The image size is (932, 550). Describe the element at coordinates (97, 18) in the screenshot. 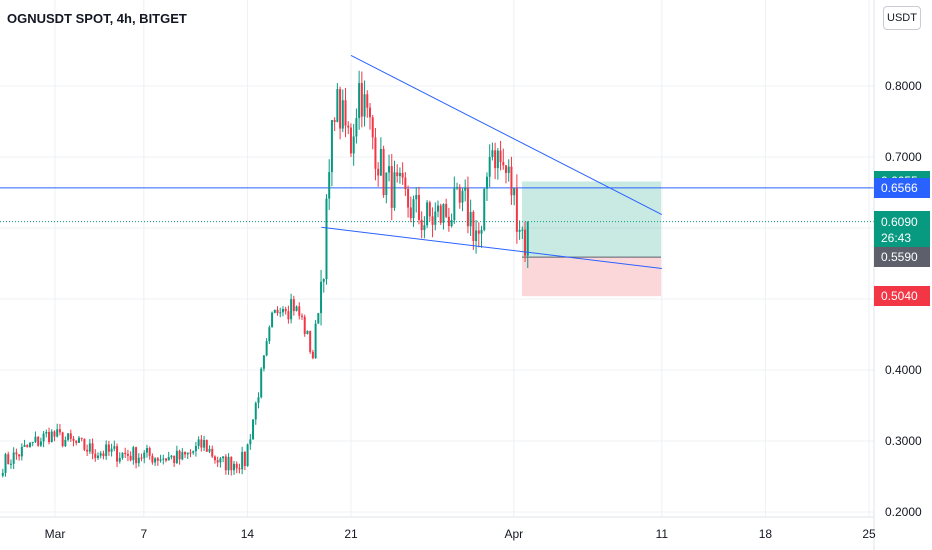

I see `symbol-title: OGNUSDT SPOT, 4h, BITGET` at that location.